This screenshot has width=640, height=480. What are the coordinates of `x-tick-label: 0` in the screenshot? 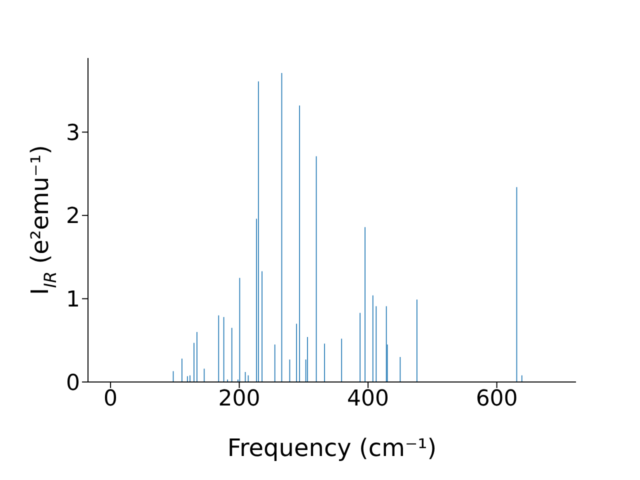 It's located at (111, 399).